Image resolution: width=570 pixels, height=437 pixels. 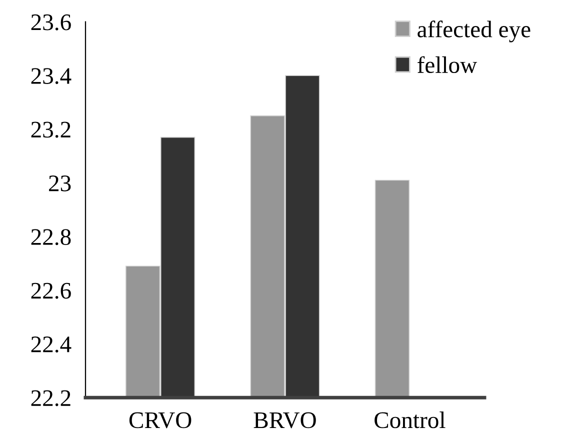 What do you see at coordinates (160, 420) in the screenshot?
I see `x-tick-label: CRVO` at bounding box center [160, 420].